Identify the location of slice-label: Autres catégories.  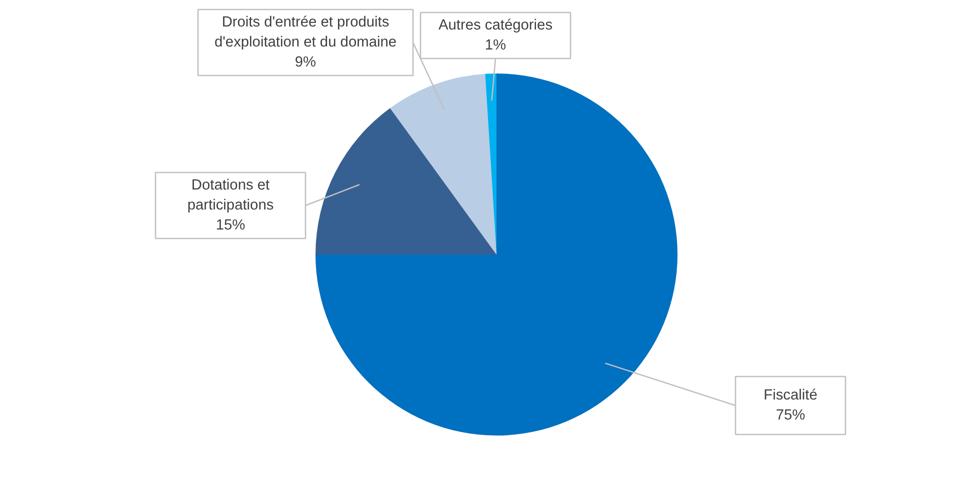
(495, 26).